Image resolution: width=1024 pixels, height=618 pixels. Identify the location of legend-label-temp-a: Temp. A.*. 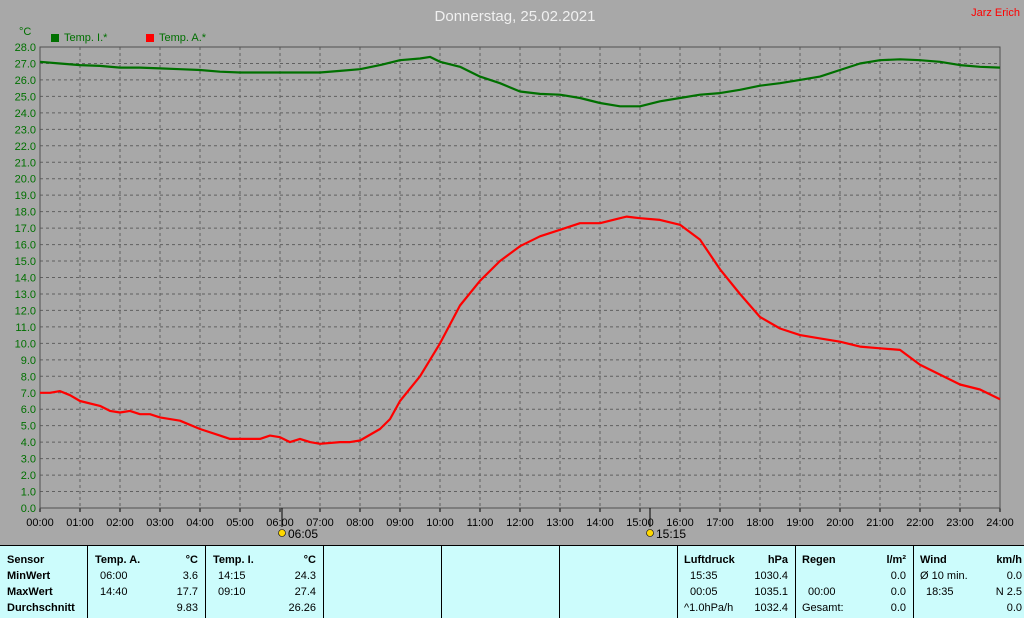
(183, 38).